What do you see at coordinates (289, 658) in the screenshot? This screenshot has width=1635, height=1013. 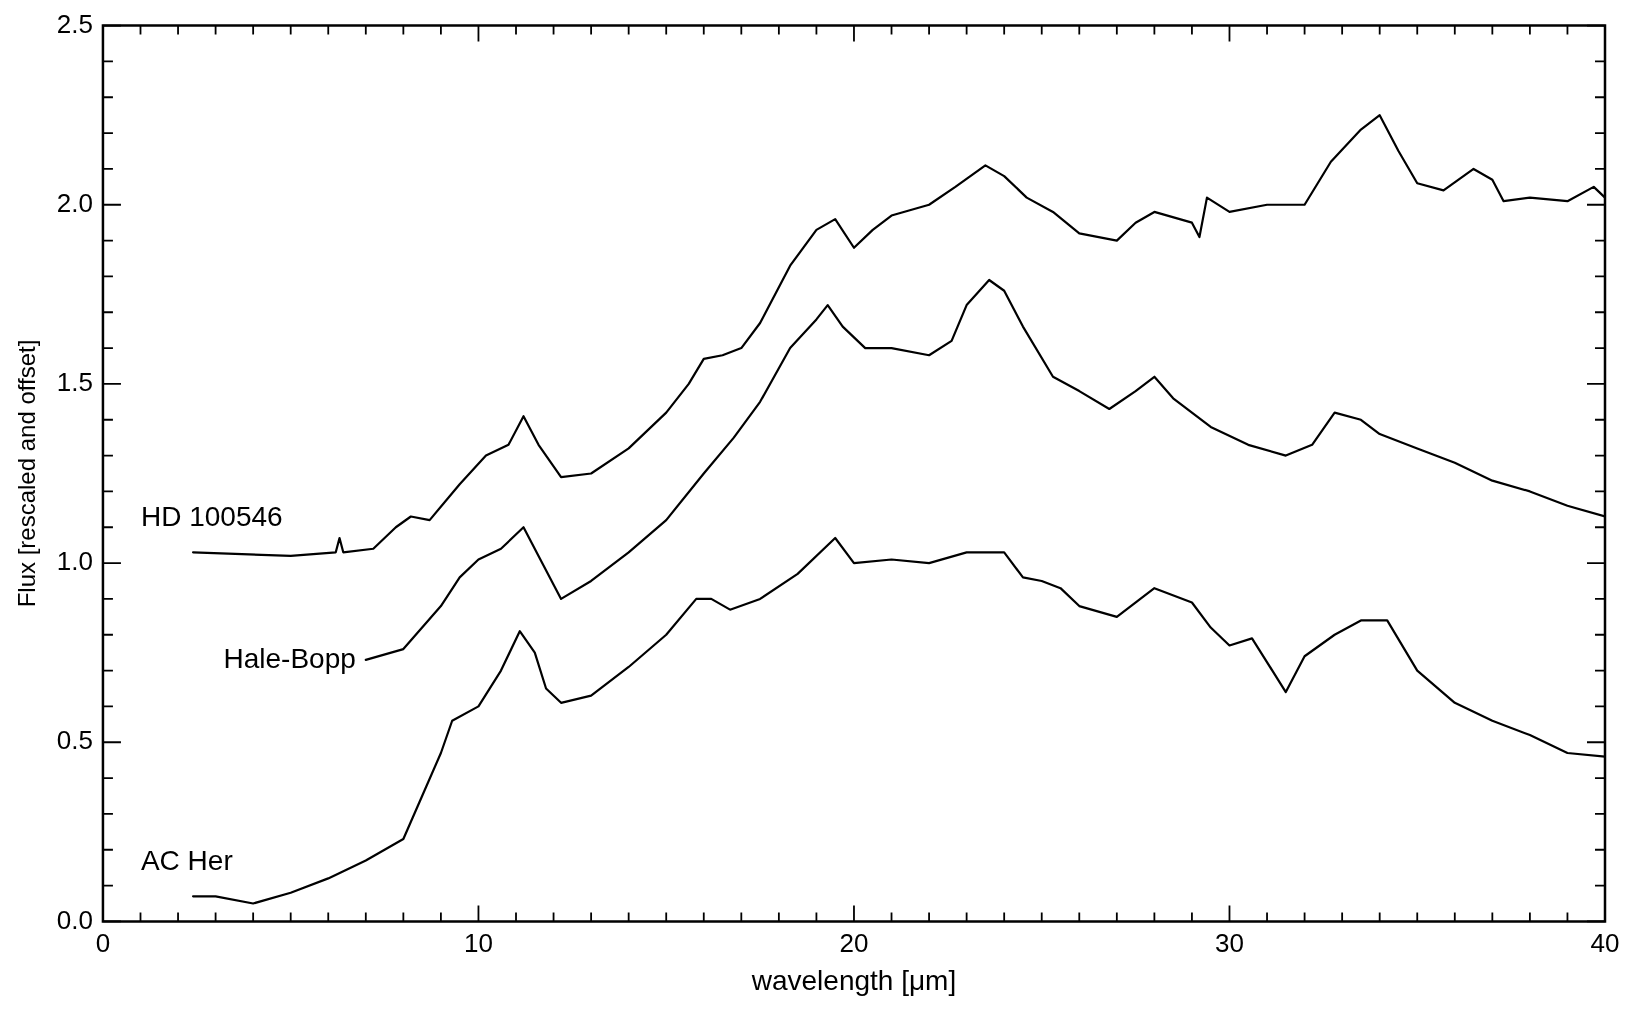 I see `series-label: Hale-Bopp` at bounding box center [289, 658].